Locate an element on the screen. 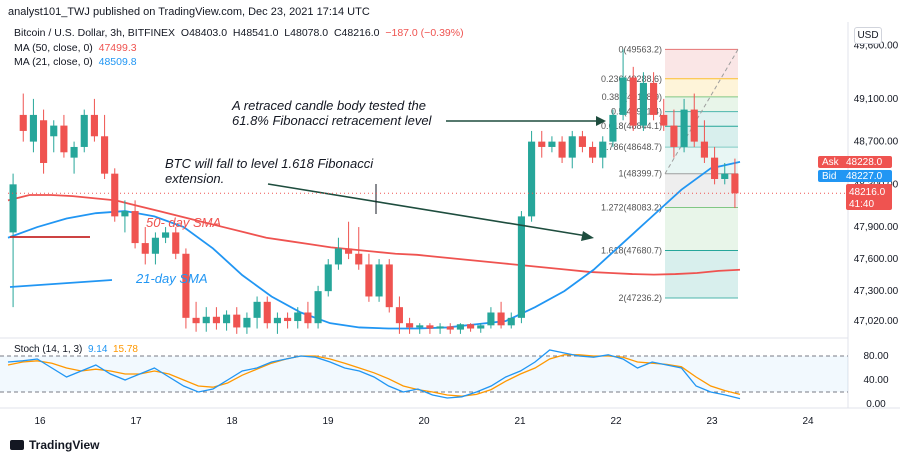 Image resolution: width=900 pixels, height=459 pixels. fib-level-label: 0.786(48648.7) is located at coordinates (631, 147).